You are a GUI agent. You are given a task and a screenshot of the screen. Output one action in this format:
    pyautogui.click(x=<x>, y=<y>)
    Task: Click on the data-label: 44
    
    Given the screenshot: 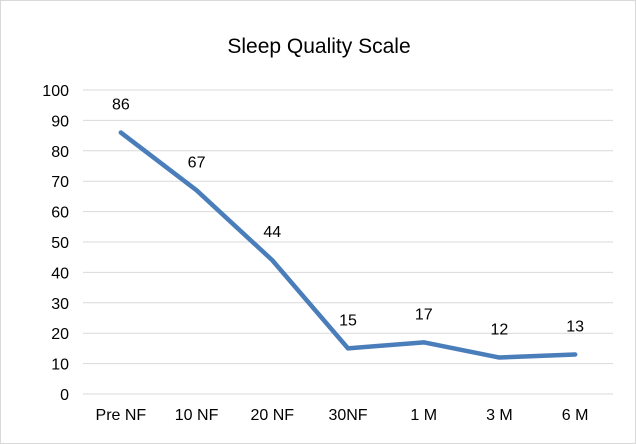 What is the action you would take?
    pyautogui.click(x=272, y=232)
    